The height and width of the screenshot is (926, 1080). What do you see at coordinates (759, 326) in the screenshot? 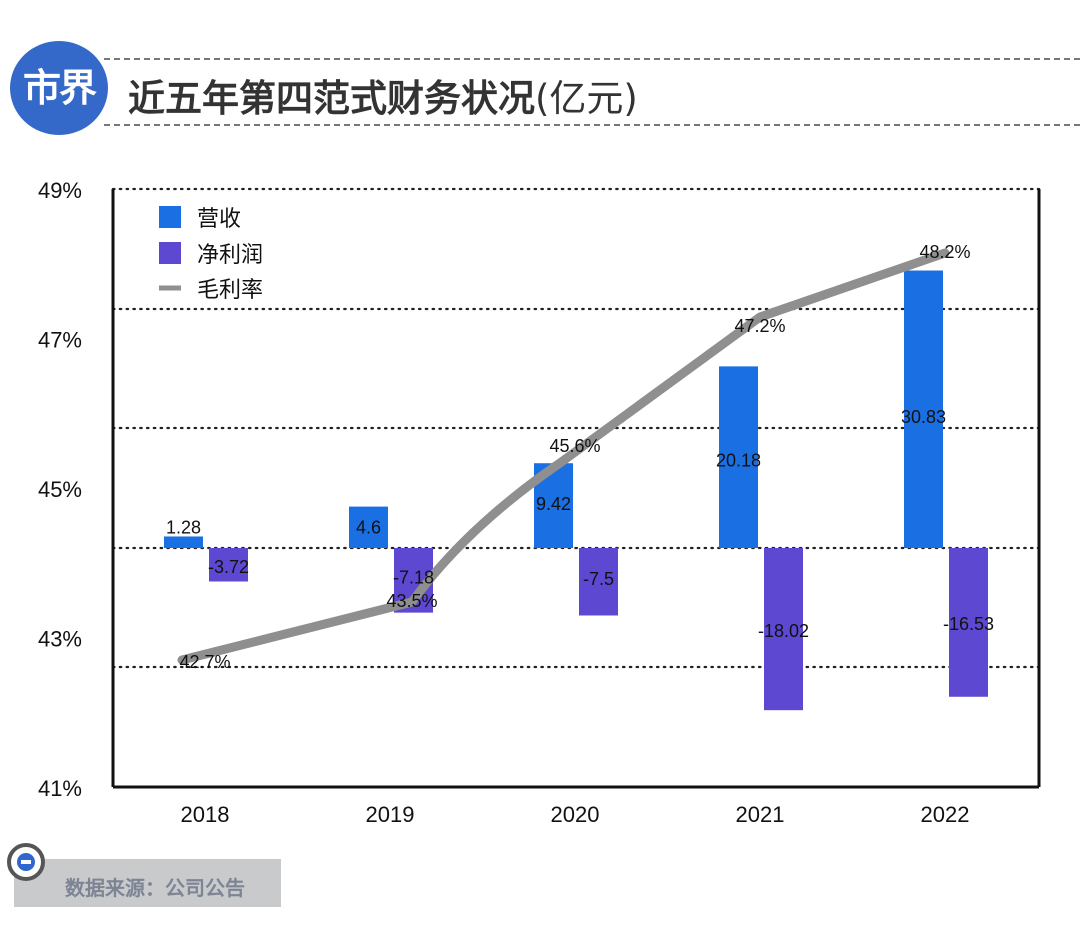
I see `gross-margin-label: 47.2%` at bounding box center [759, 326].